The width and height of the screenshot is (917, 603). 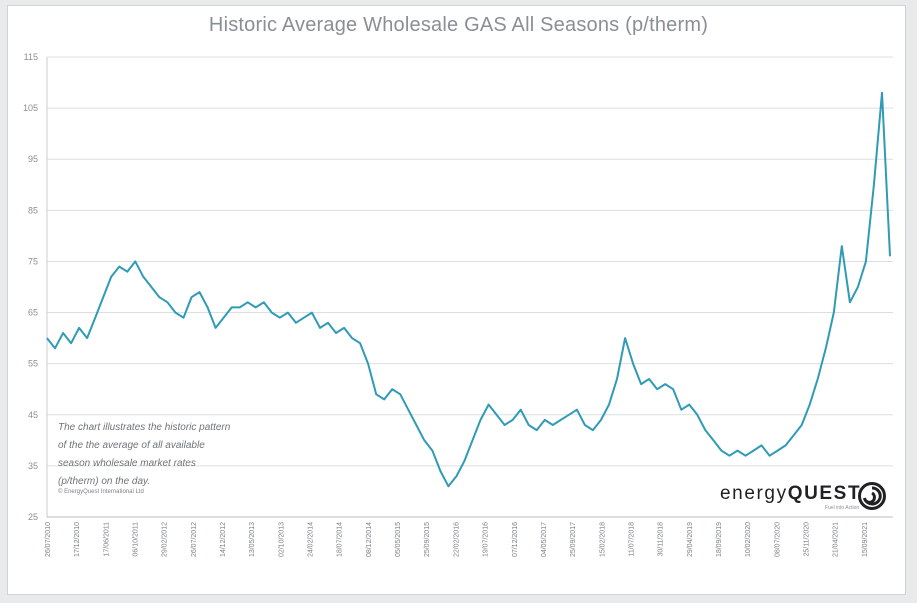 I want to click on x-tick-label: 21/04/2021, so click(x=836, y=539).